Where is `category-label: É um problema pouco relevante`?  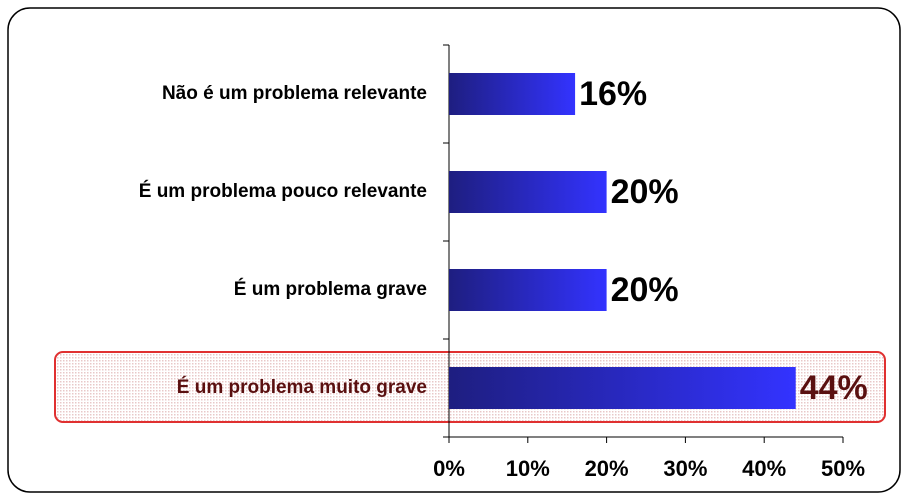
category-label: É um problema pouco relevante is located at coordinates (283, 191).